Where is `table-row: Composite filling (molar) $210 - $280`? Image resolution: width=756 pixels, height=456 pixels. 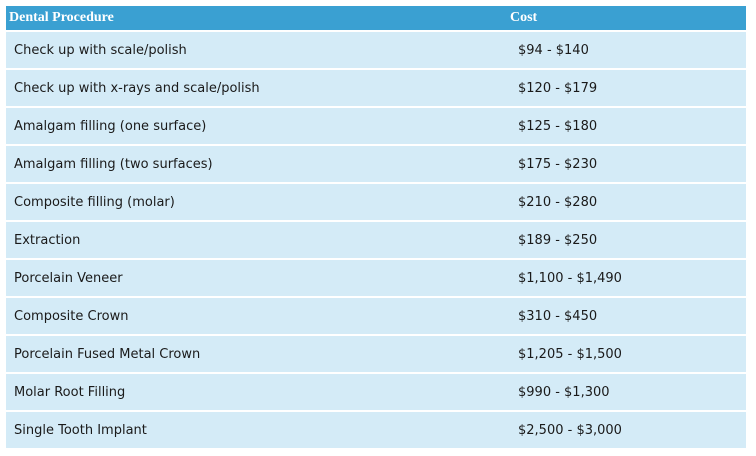
table-row: Composite filling (molar) $210 - $280 is located at coordinates (376, 201).